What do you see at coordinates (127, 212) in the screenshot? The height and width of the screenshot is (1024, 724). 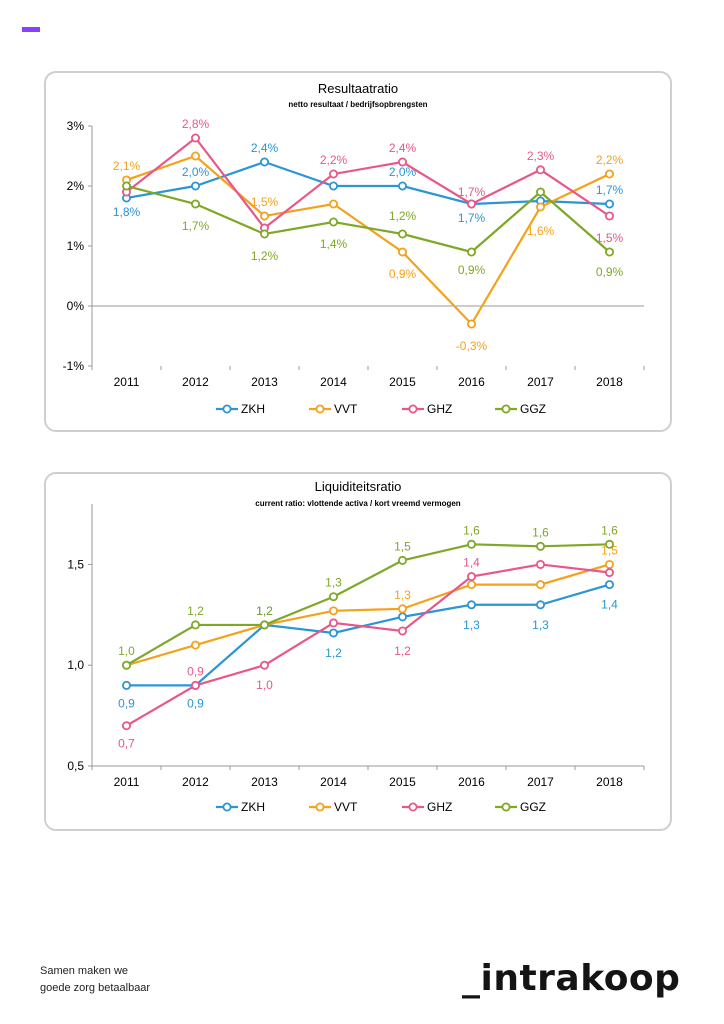 I see `data-label-zkh: 1,8%` at bounding box center [127, 212].